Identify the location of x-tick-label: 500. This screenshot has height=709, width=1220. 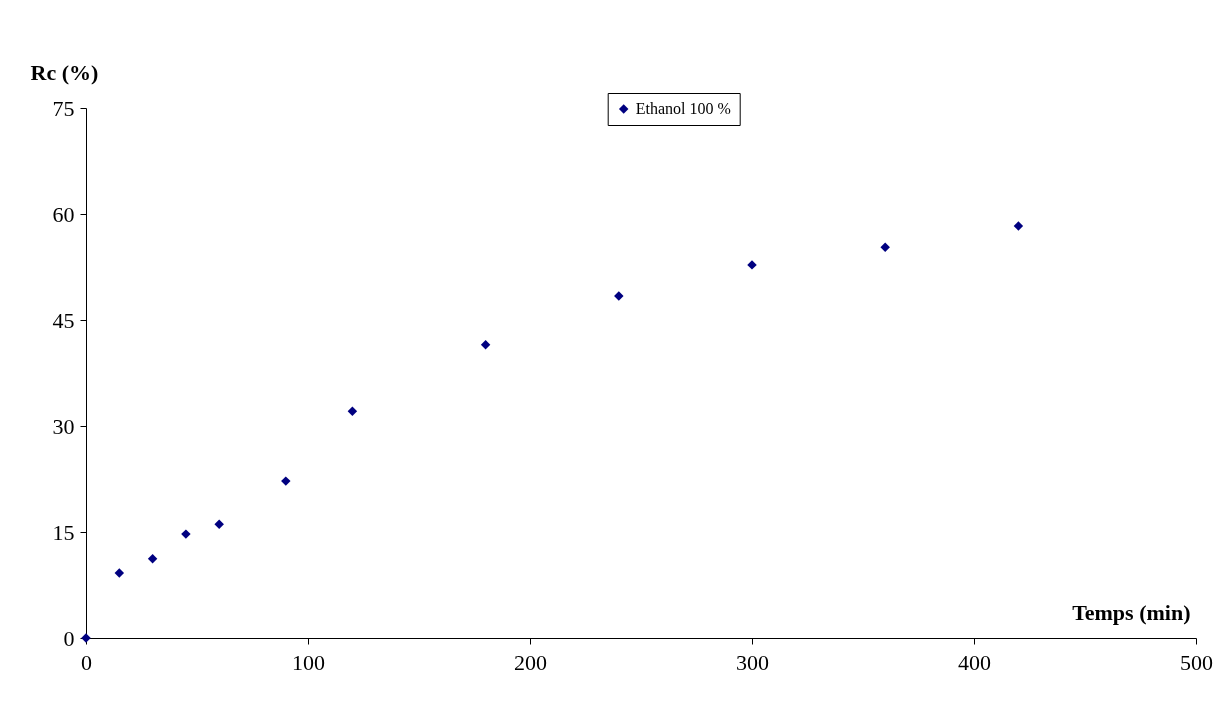
(1196, 662).